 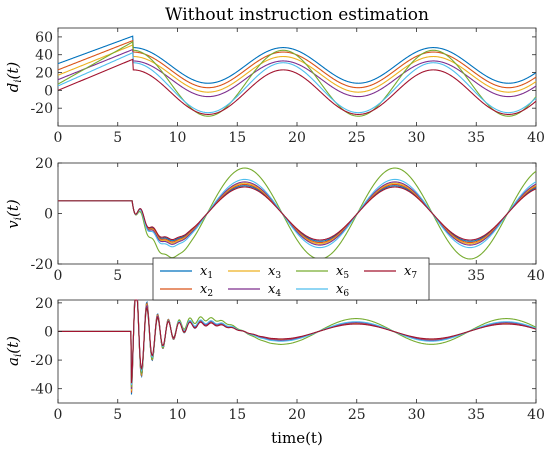 I want to click on legend-box, so click(x=291, y=279).